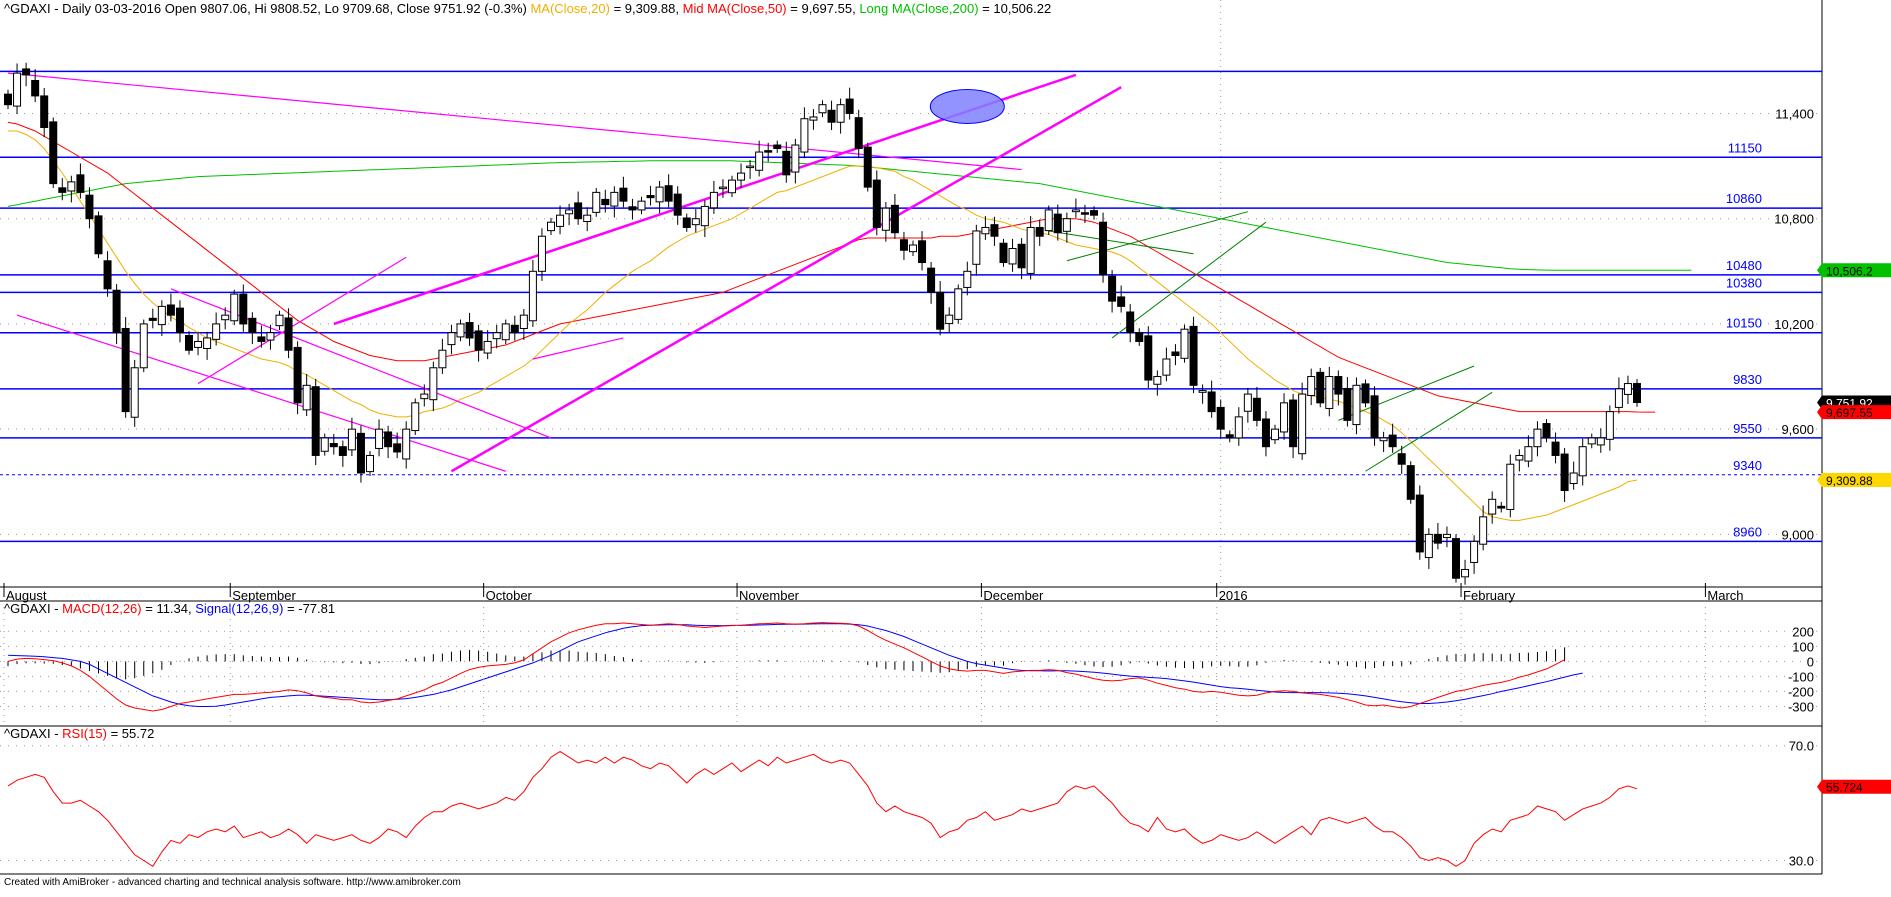 The image size is (1891, 897). Describe the element at coordinates (769, 595) in the screenshot. I see `x-axis-label: November` at that location.